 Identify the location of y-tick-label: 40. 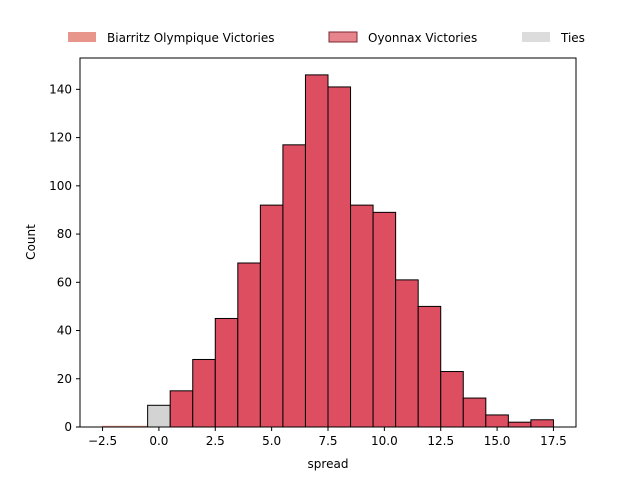
(64, 331).